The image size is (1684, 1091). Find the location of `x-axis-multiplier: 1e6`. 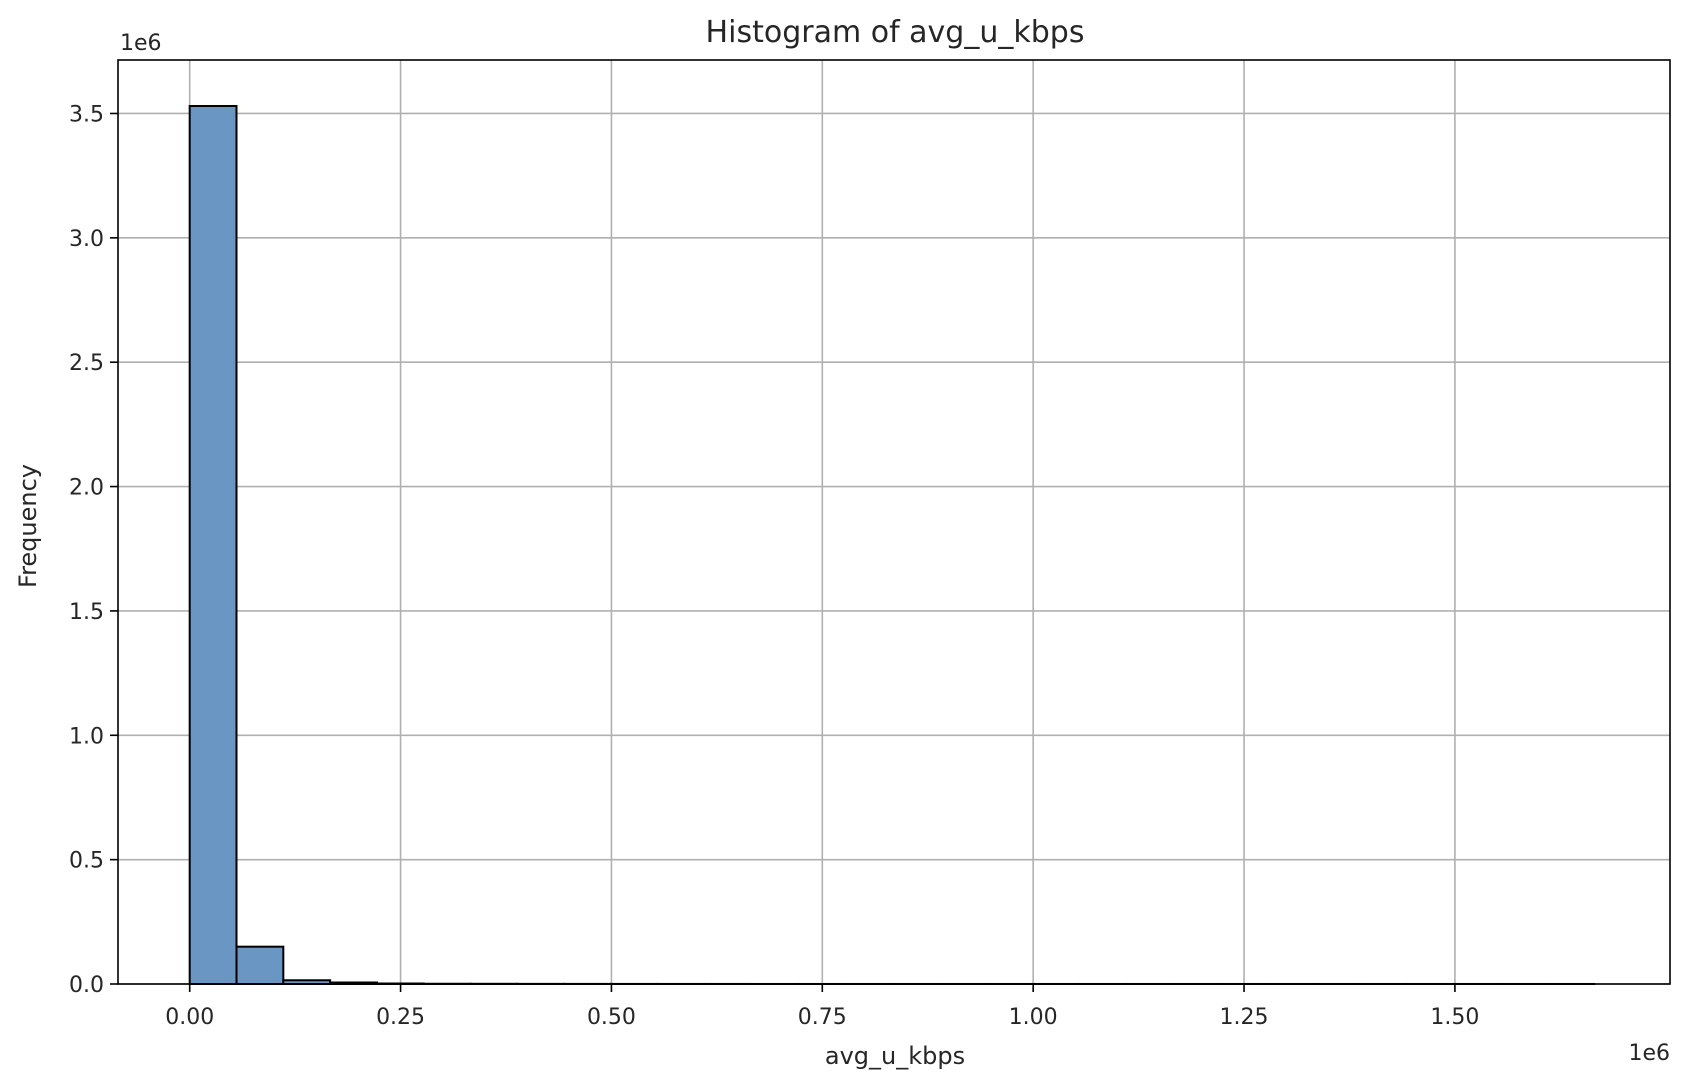

x-axis-multiplier: 1e6 is located at coordinates (1649, 1053).